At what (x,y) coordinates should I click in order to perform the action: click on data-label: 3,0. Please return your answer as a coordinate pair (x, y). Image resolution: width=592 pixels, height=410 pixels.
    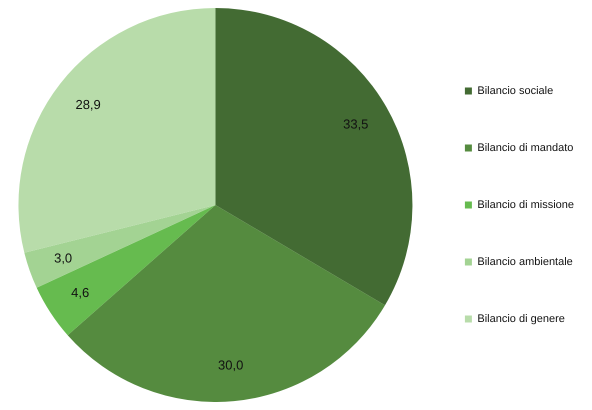
    Looking at the image, I should click on (63, 258).